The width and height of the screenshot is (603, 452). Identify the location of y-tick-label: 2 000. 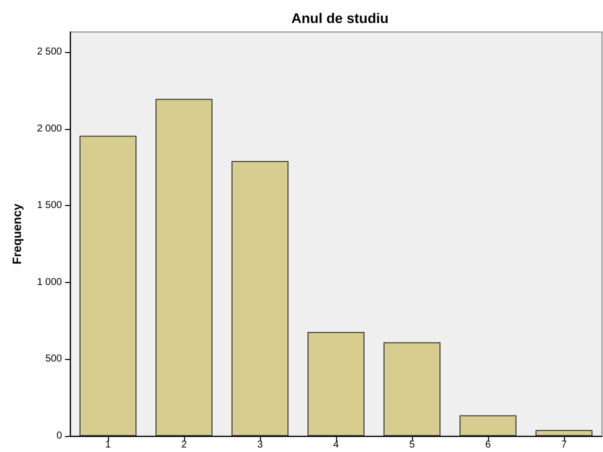
(49, 128).